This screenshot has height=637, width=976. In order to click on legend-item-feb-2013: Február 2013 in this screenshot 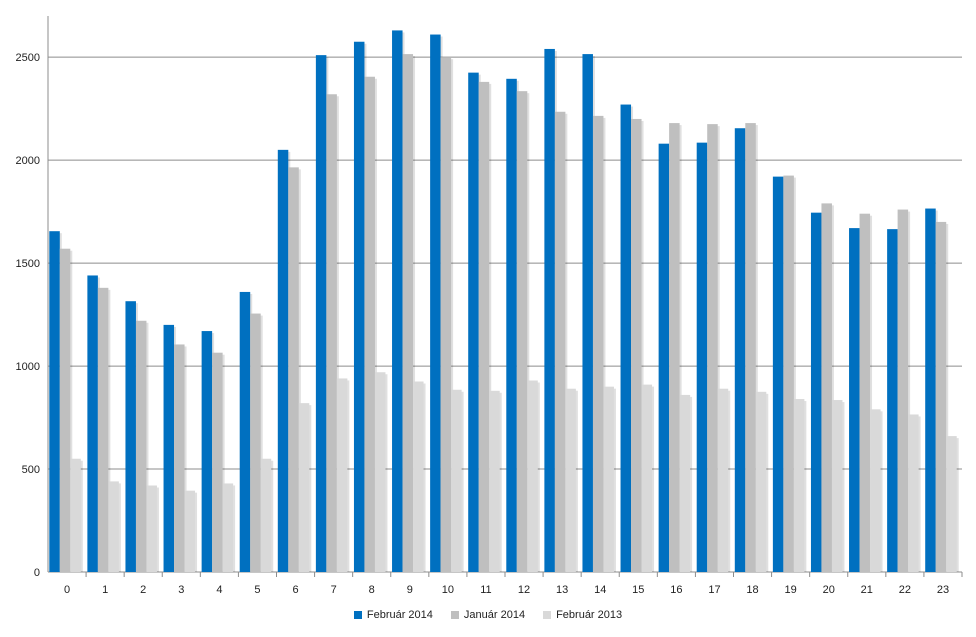, I will do `click(582, 615)`.